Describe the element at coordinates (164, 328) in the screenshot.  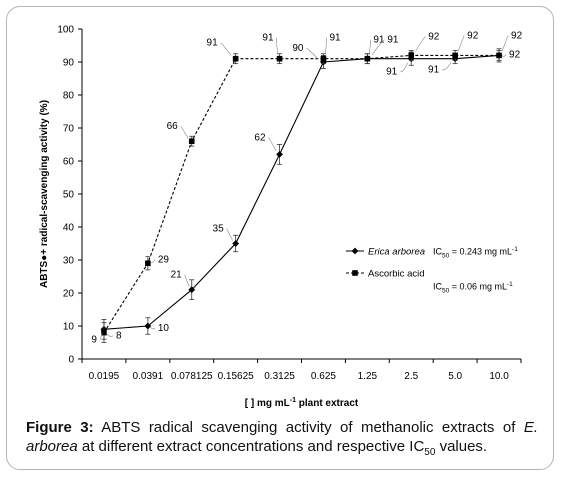
I see `data-label: 10` at that location.